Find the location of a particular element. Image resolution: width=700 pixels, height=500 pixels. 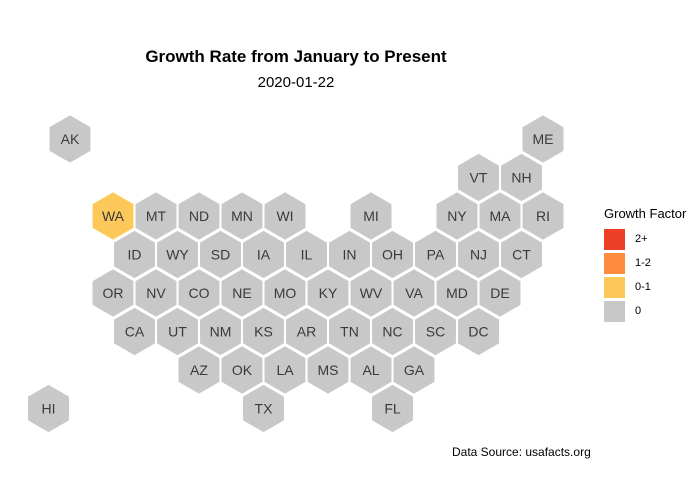

state-hex-dc: DC is located at coordinates (478, 331).